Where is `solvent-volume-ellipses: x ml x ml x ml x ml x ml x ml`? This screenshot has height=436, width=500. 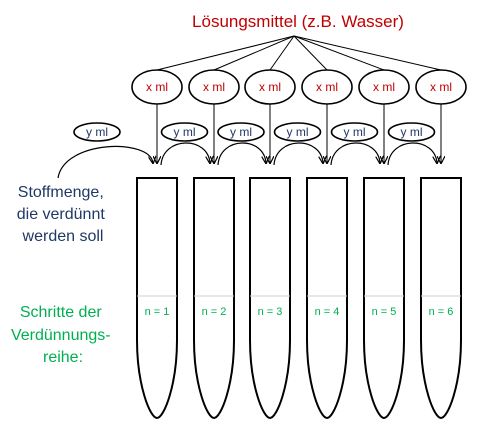 solvent-volume-ellipses: x ml x ml x ml x ml x ml x ml is located at coordinates (299, 116).